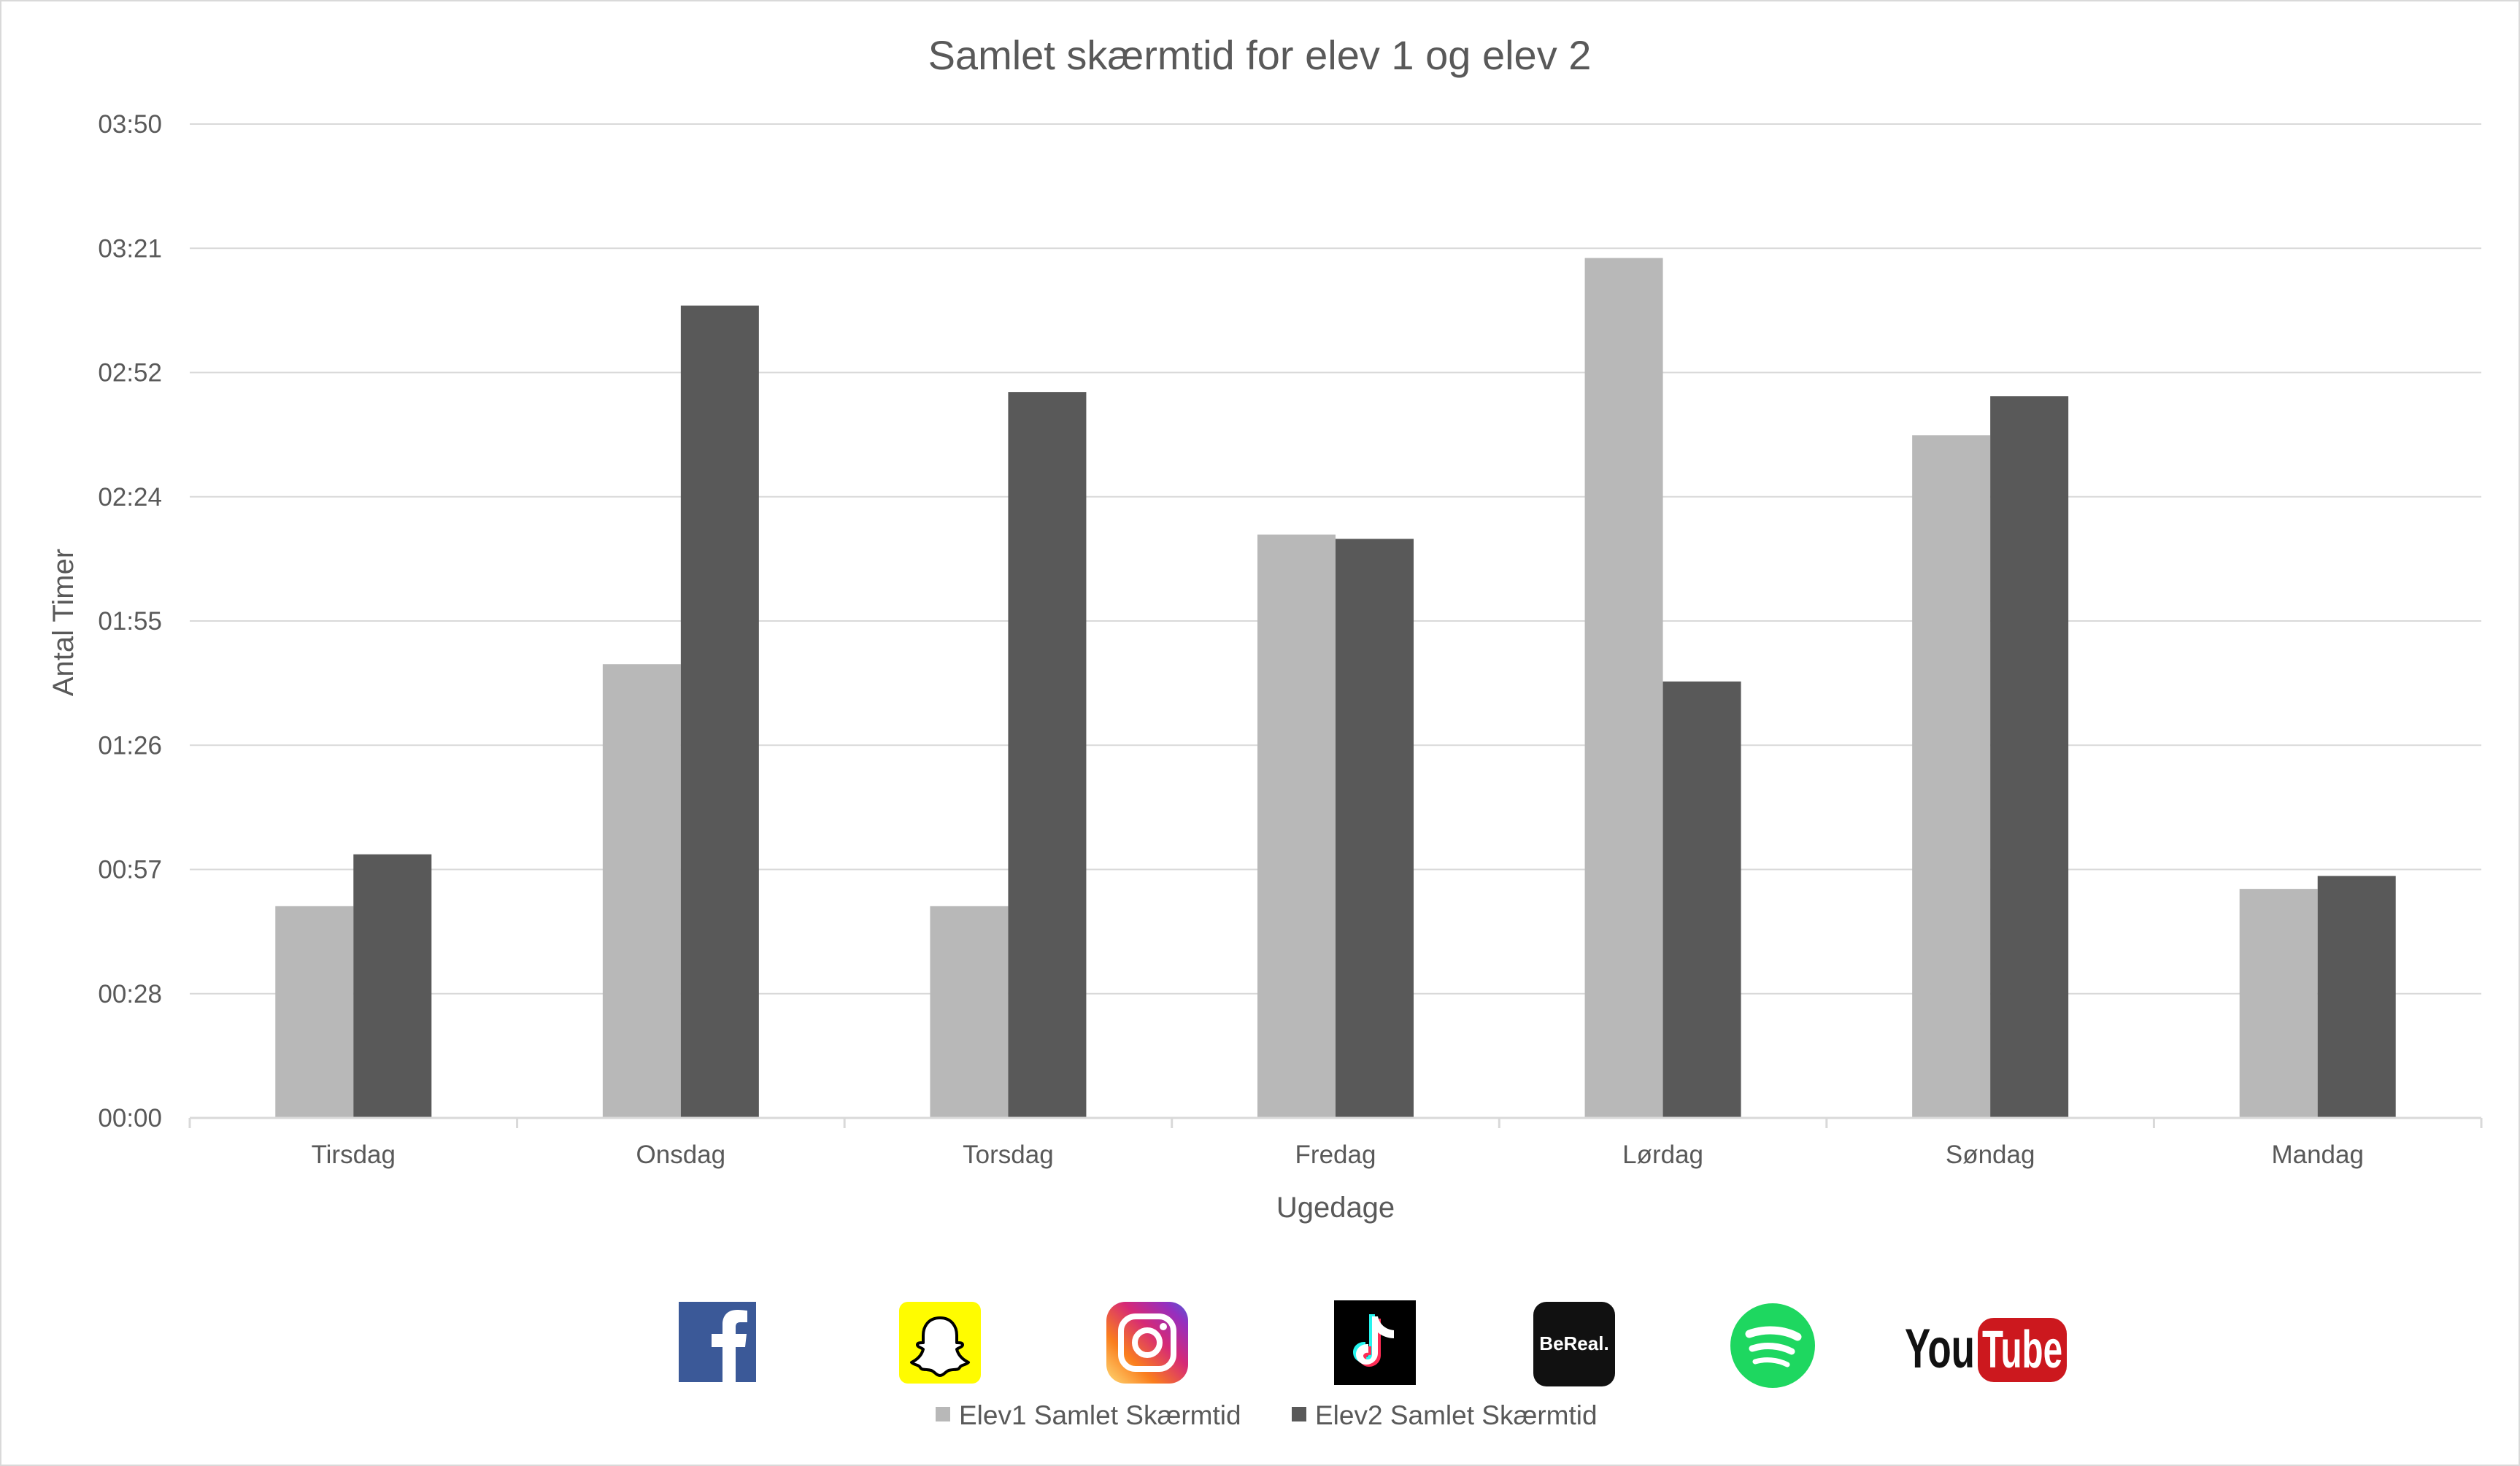 The width and height of the screenshot is (2520, 1466). Describe the element at coordinates (1991, 1155) in the screenshot. I see `x-tick-label: Søndag` at that location.